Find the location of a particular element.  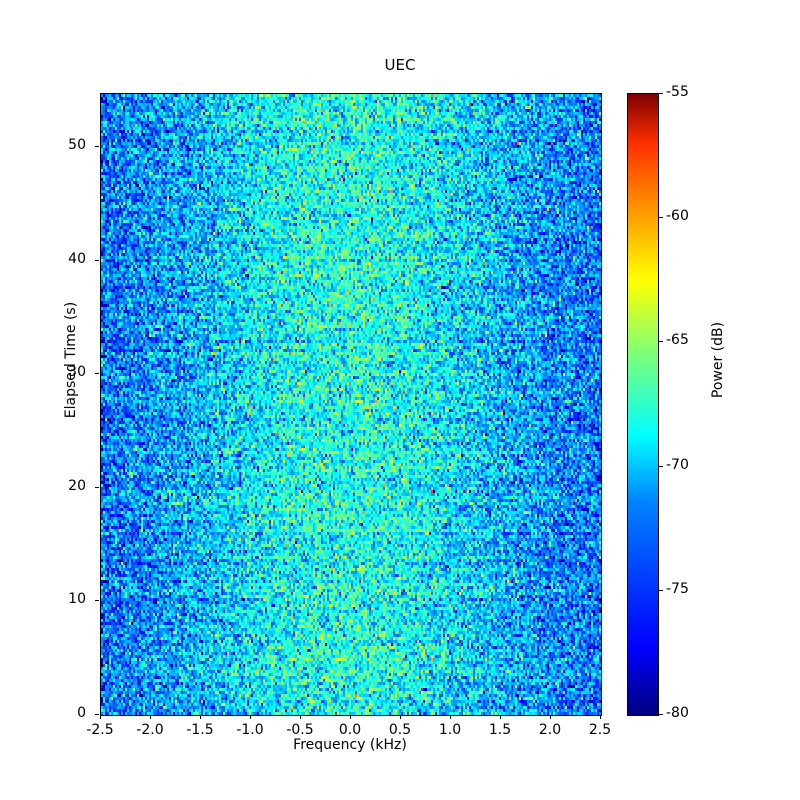

y-tick-label: 50 is located at coordinates (77, 145).